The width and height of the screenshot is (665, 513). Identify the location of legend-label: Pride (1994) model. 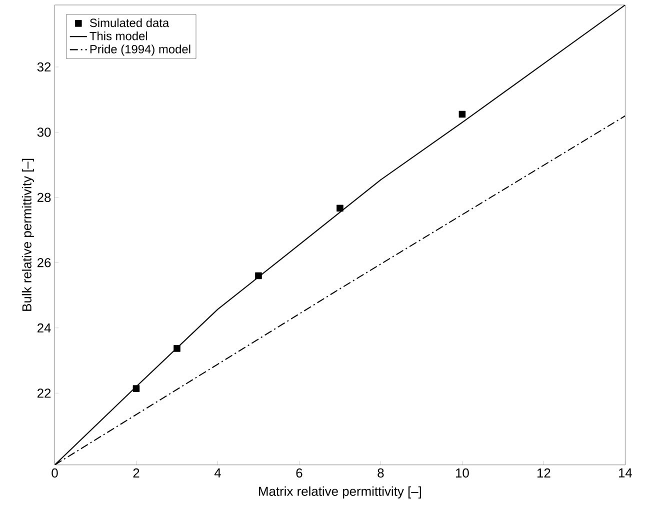
(140, 50).